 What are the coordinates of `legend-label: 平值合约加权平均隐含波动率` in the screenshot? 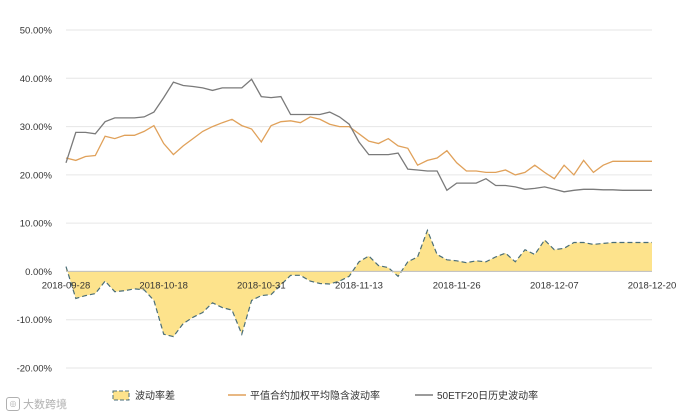 It's located at (315, 395).